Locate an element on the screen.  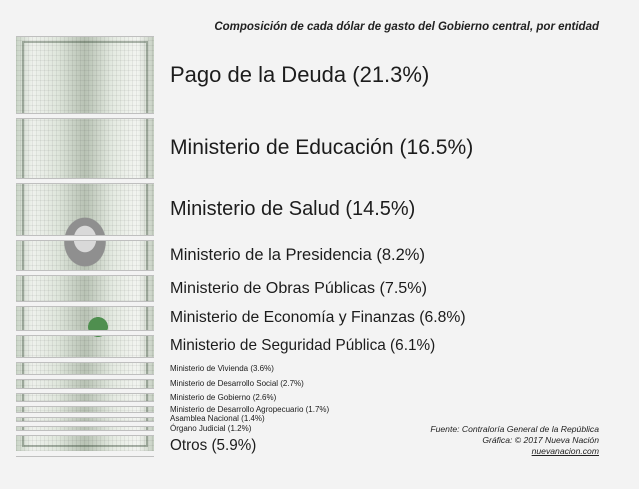
bar-label: Ministerio de Salud (14.5%) is located at coordinates (293, 208).